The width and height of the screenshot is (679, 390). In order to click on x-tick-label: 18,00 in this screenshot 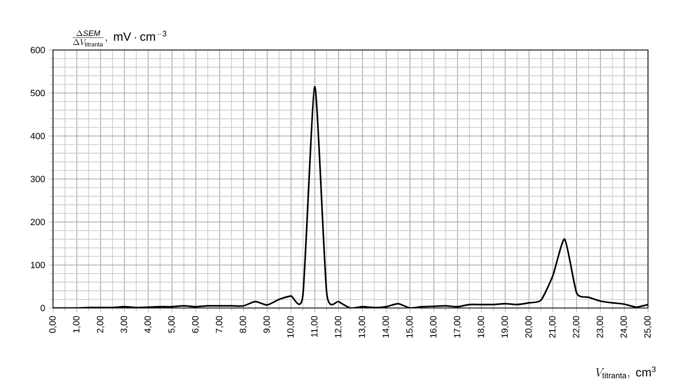, I will do `click(482, 327)`.